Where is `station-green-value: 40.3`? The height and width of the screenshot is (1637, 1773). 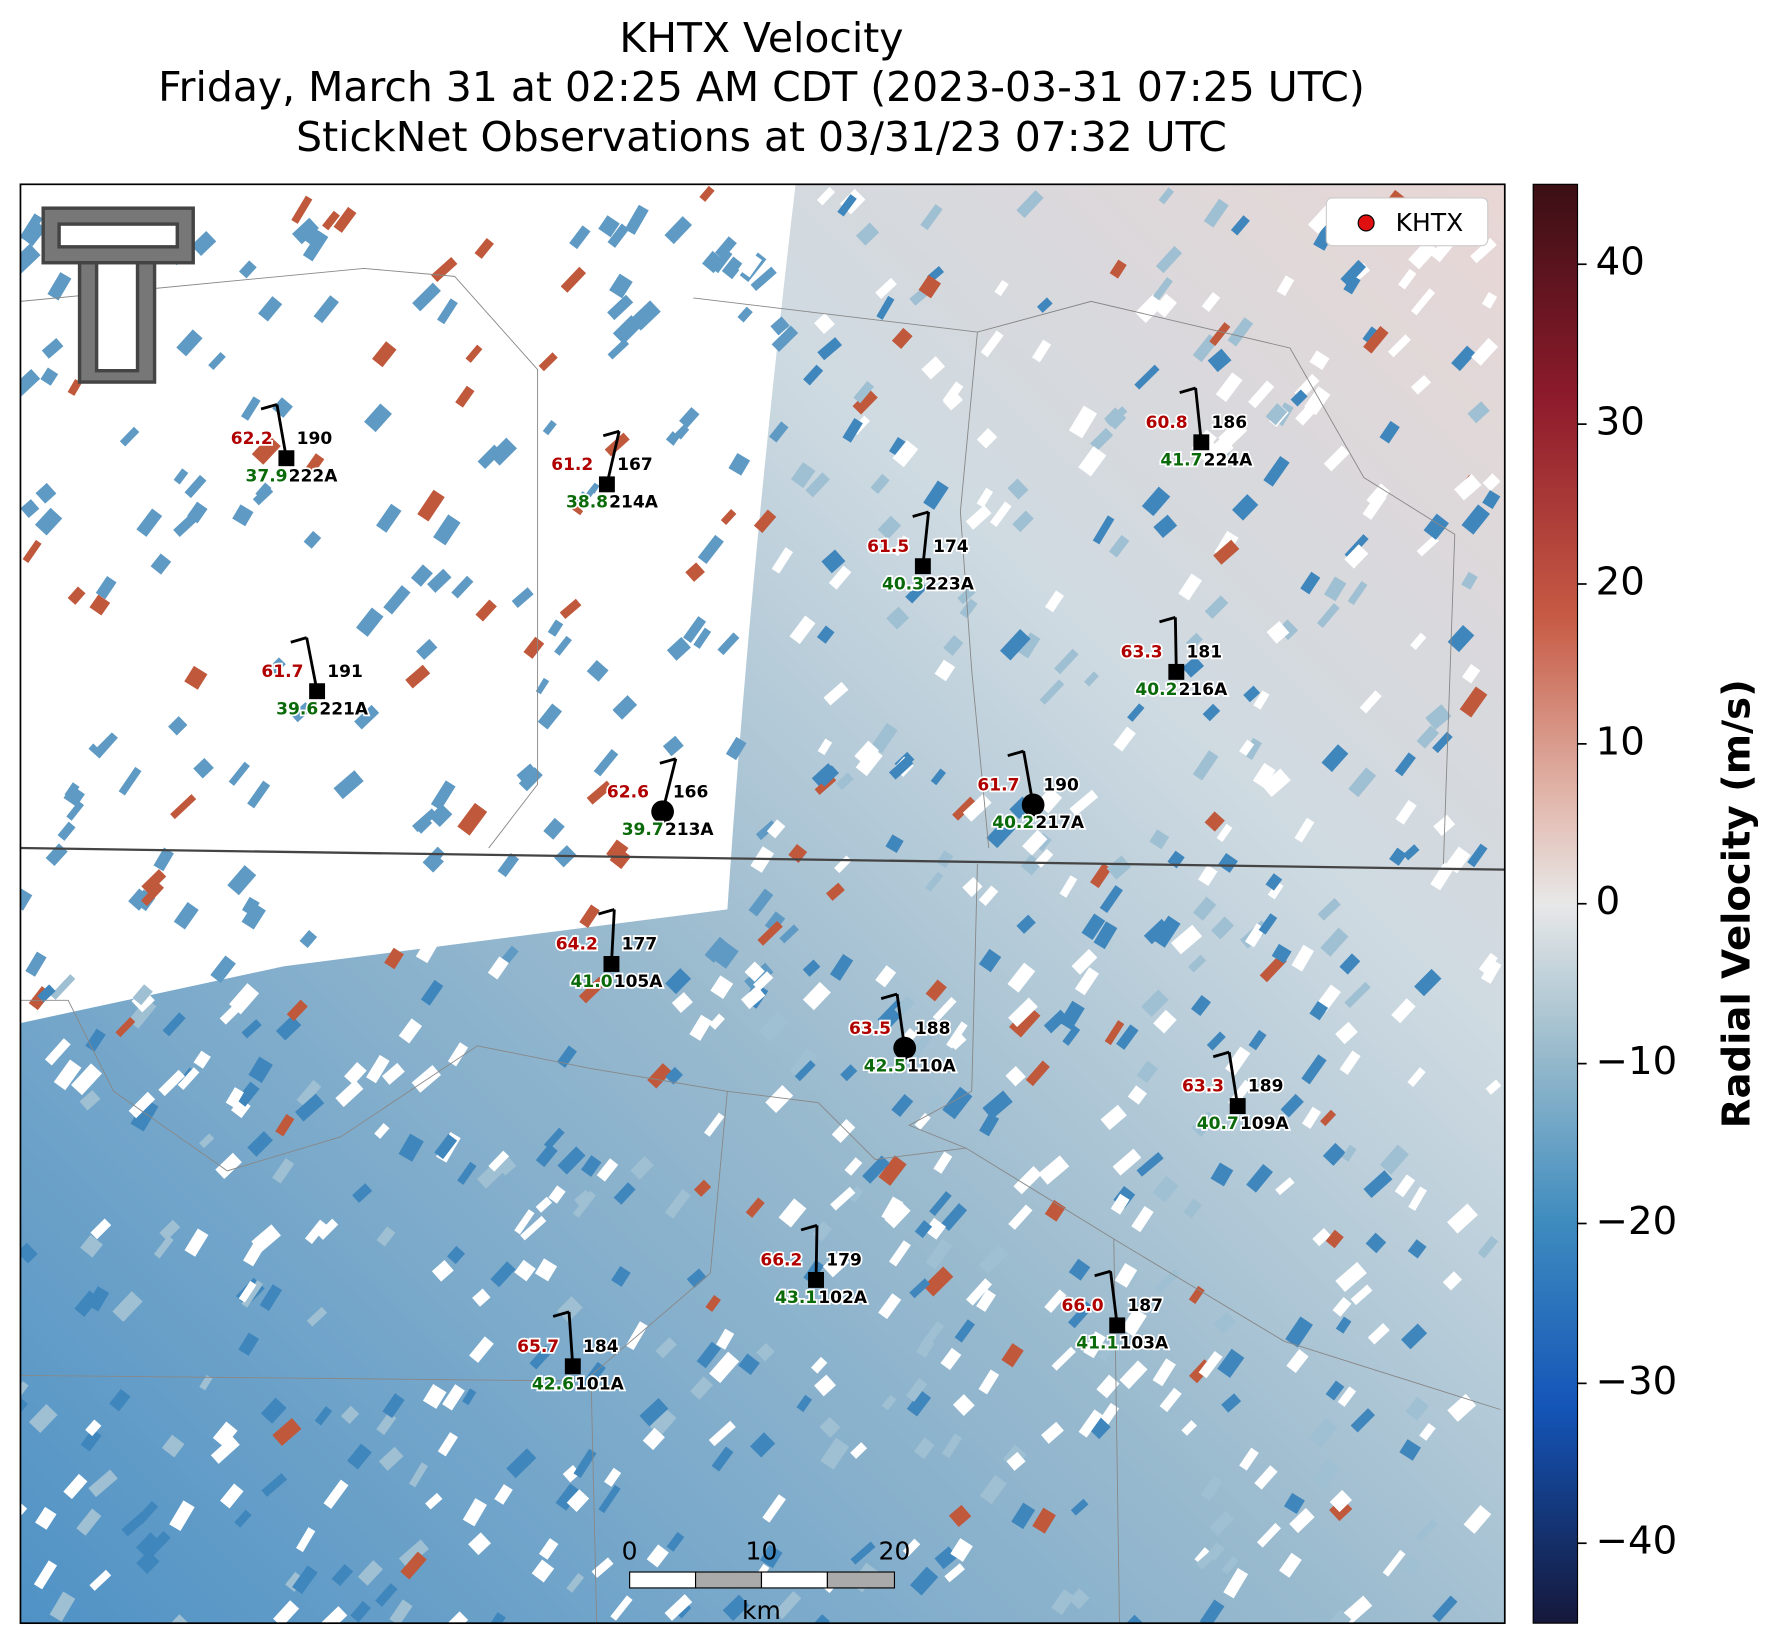 station-green-value: 40.3 is located at coordinates (903, 584).